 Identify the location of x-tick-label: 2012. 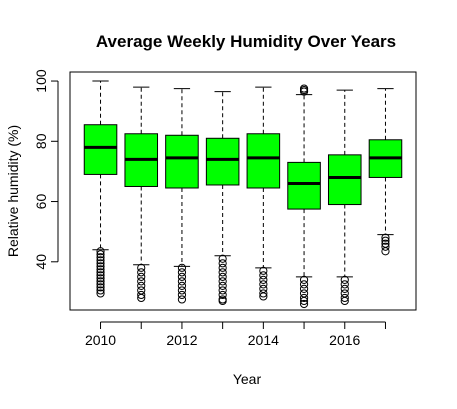
(181, 340).